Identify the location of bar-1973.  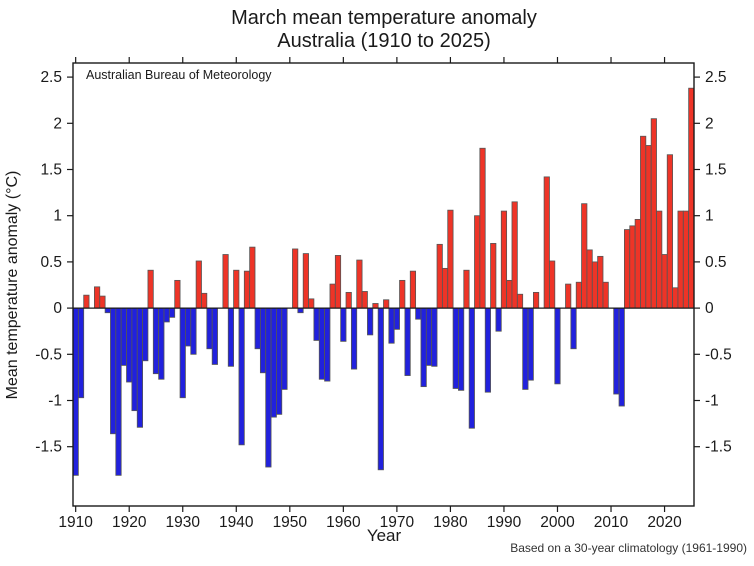
(413, 289).